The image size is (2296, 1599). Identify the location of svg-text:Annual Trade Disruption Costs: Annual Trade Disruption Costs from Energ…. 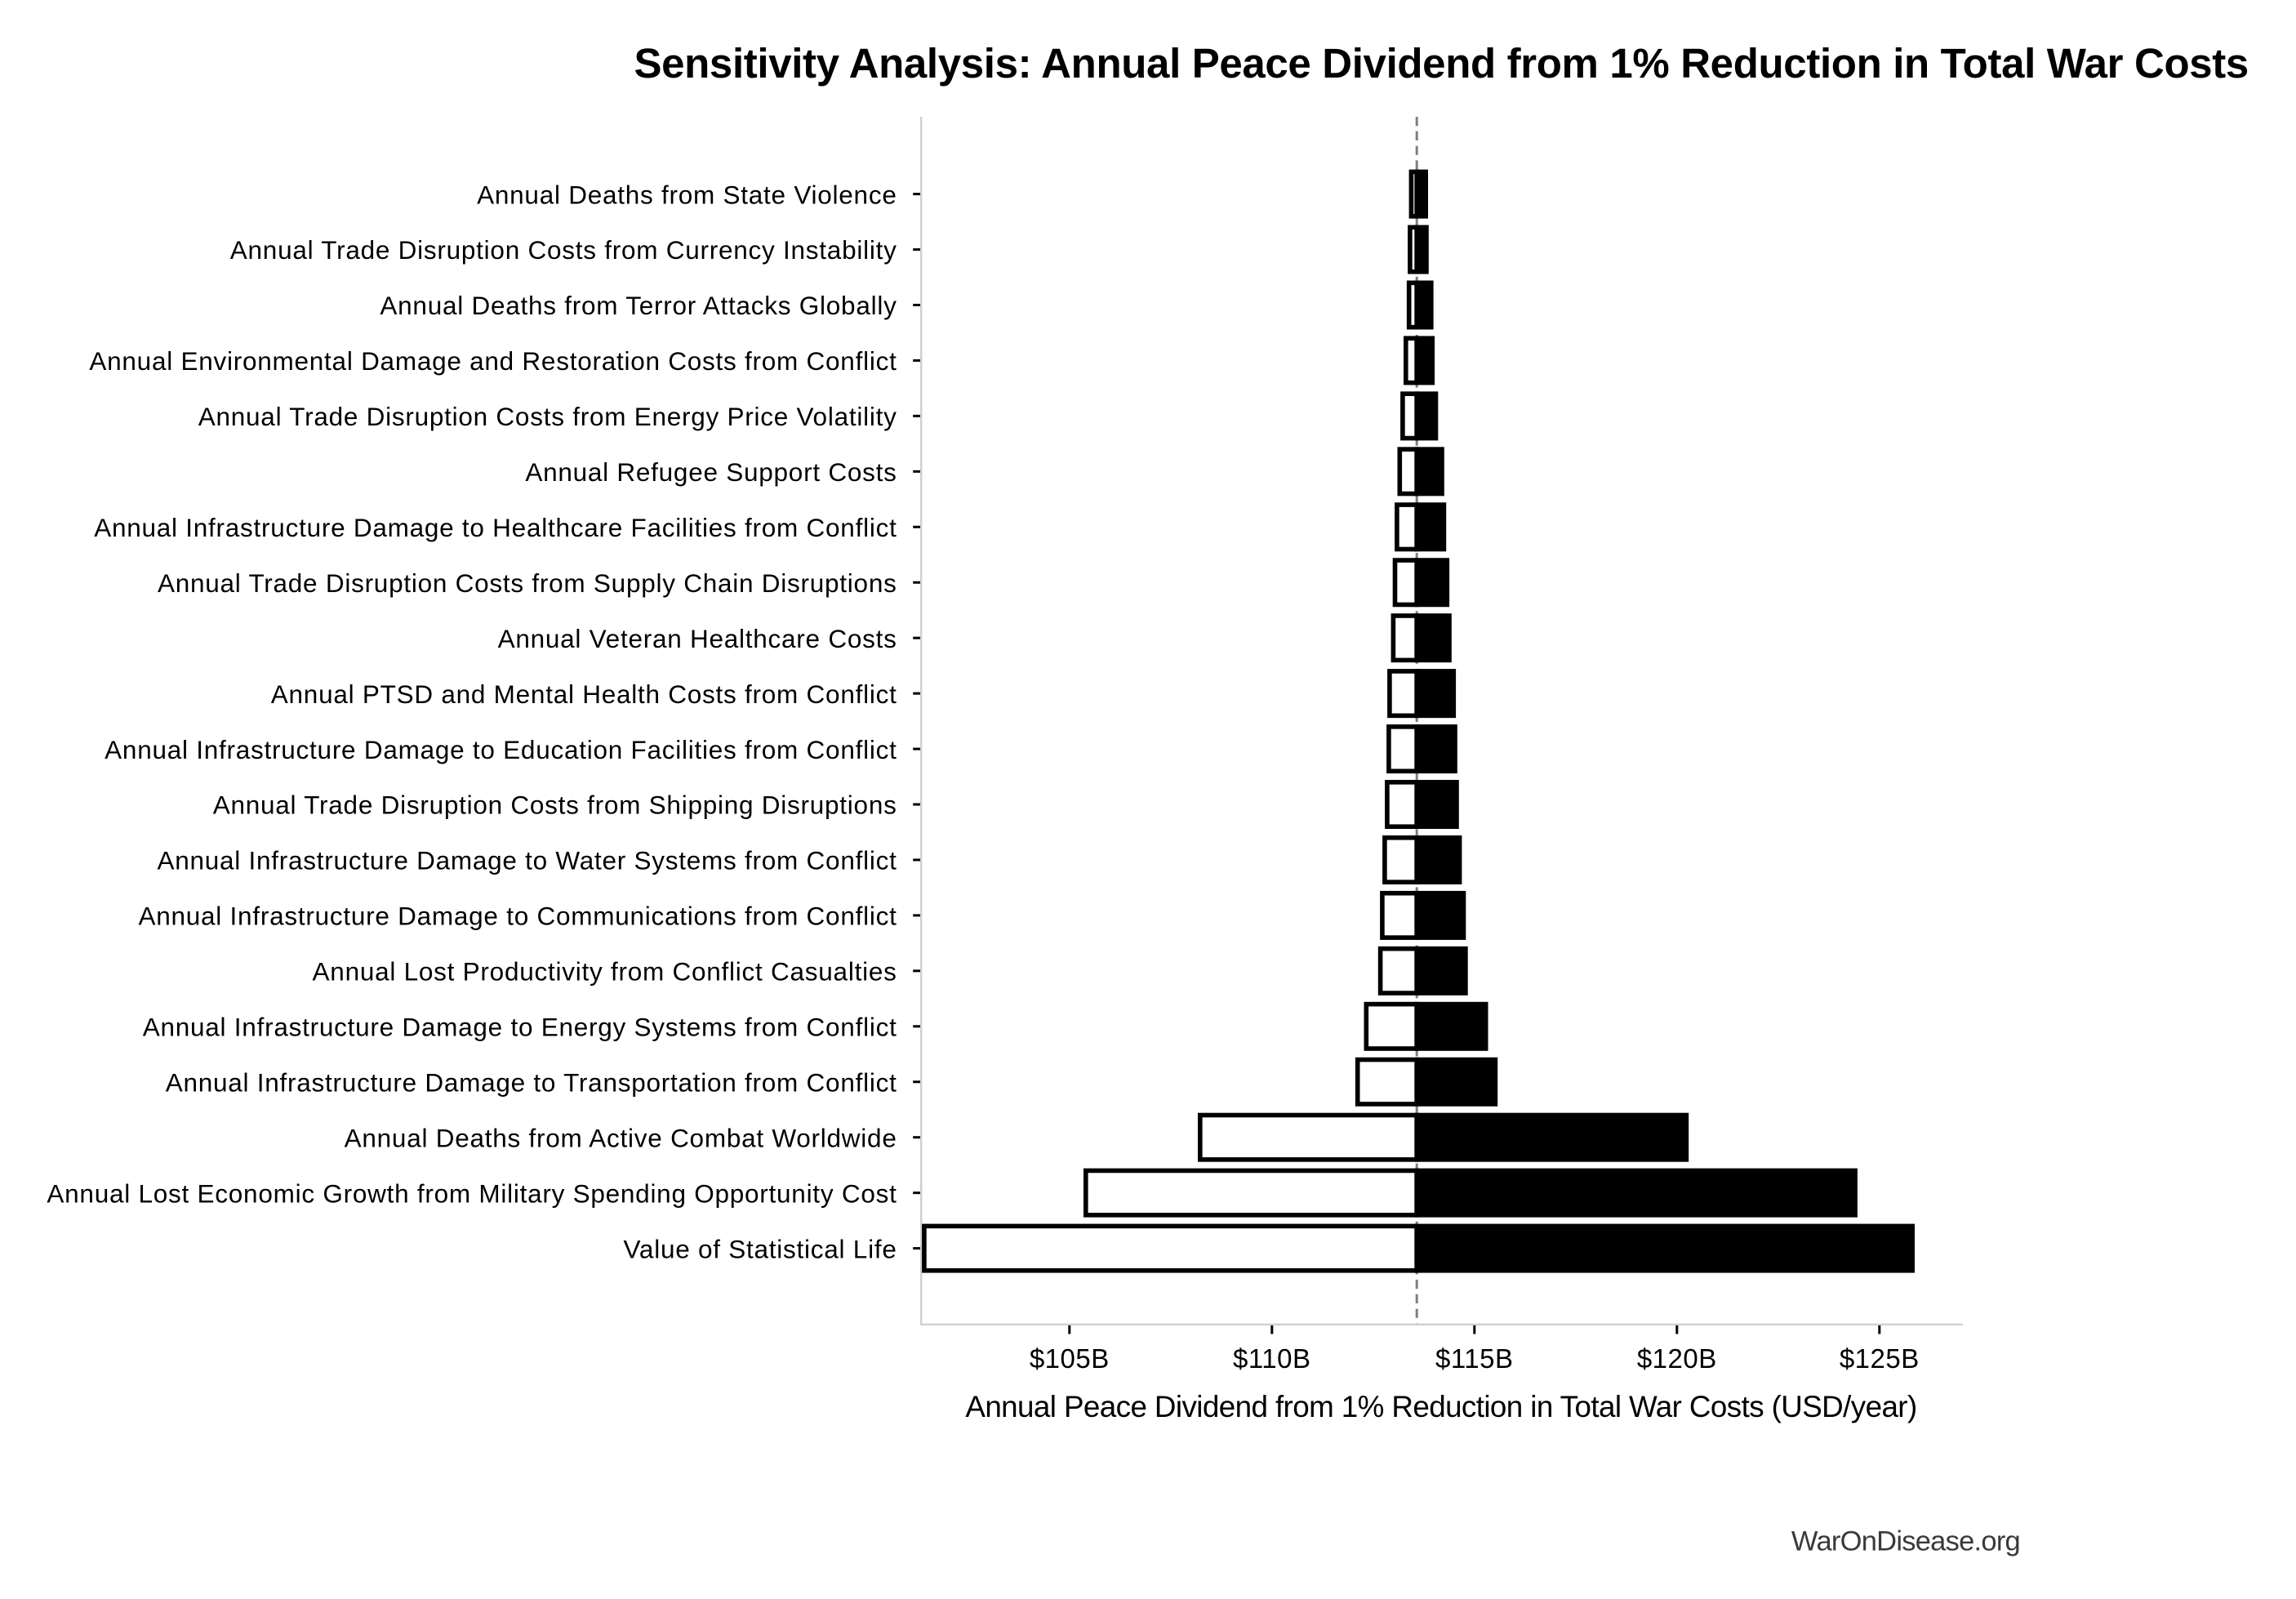
(547, 416).